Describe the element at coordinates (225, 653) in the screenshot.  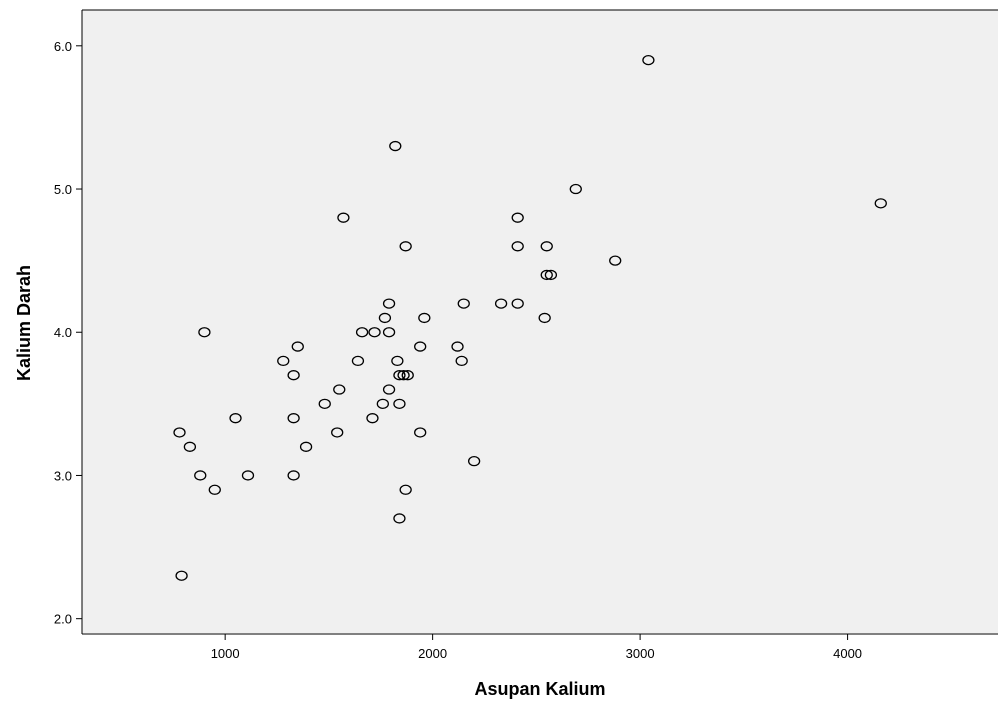
I see `x-tick-label: 1000` at that location.